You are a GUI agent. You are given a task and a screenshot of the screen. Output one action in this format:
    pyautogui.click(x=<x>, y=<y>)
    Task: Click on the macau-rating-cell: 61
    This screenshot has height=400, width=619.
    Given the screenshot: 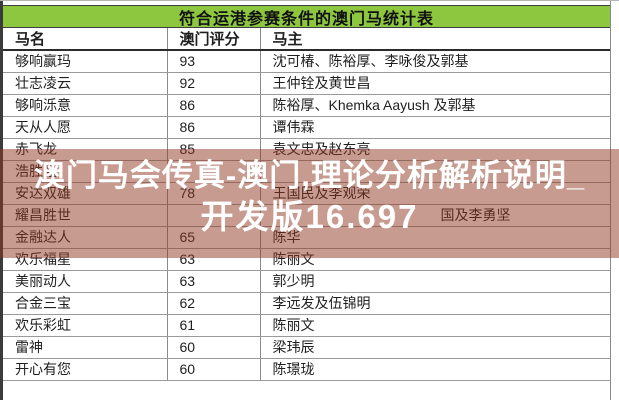 What is the action you would take?
    pyautogui.click(x=214, y=325)
    